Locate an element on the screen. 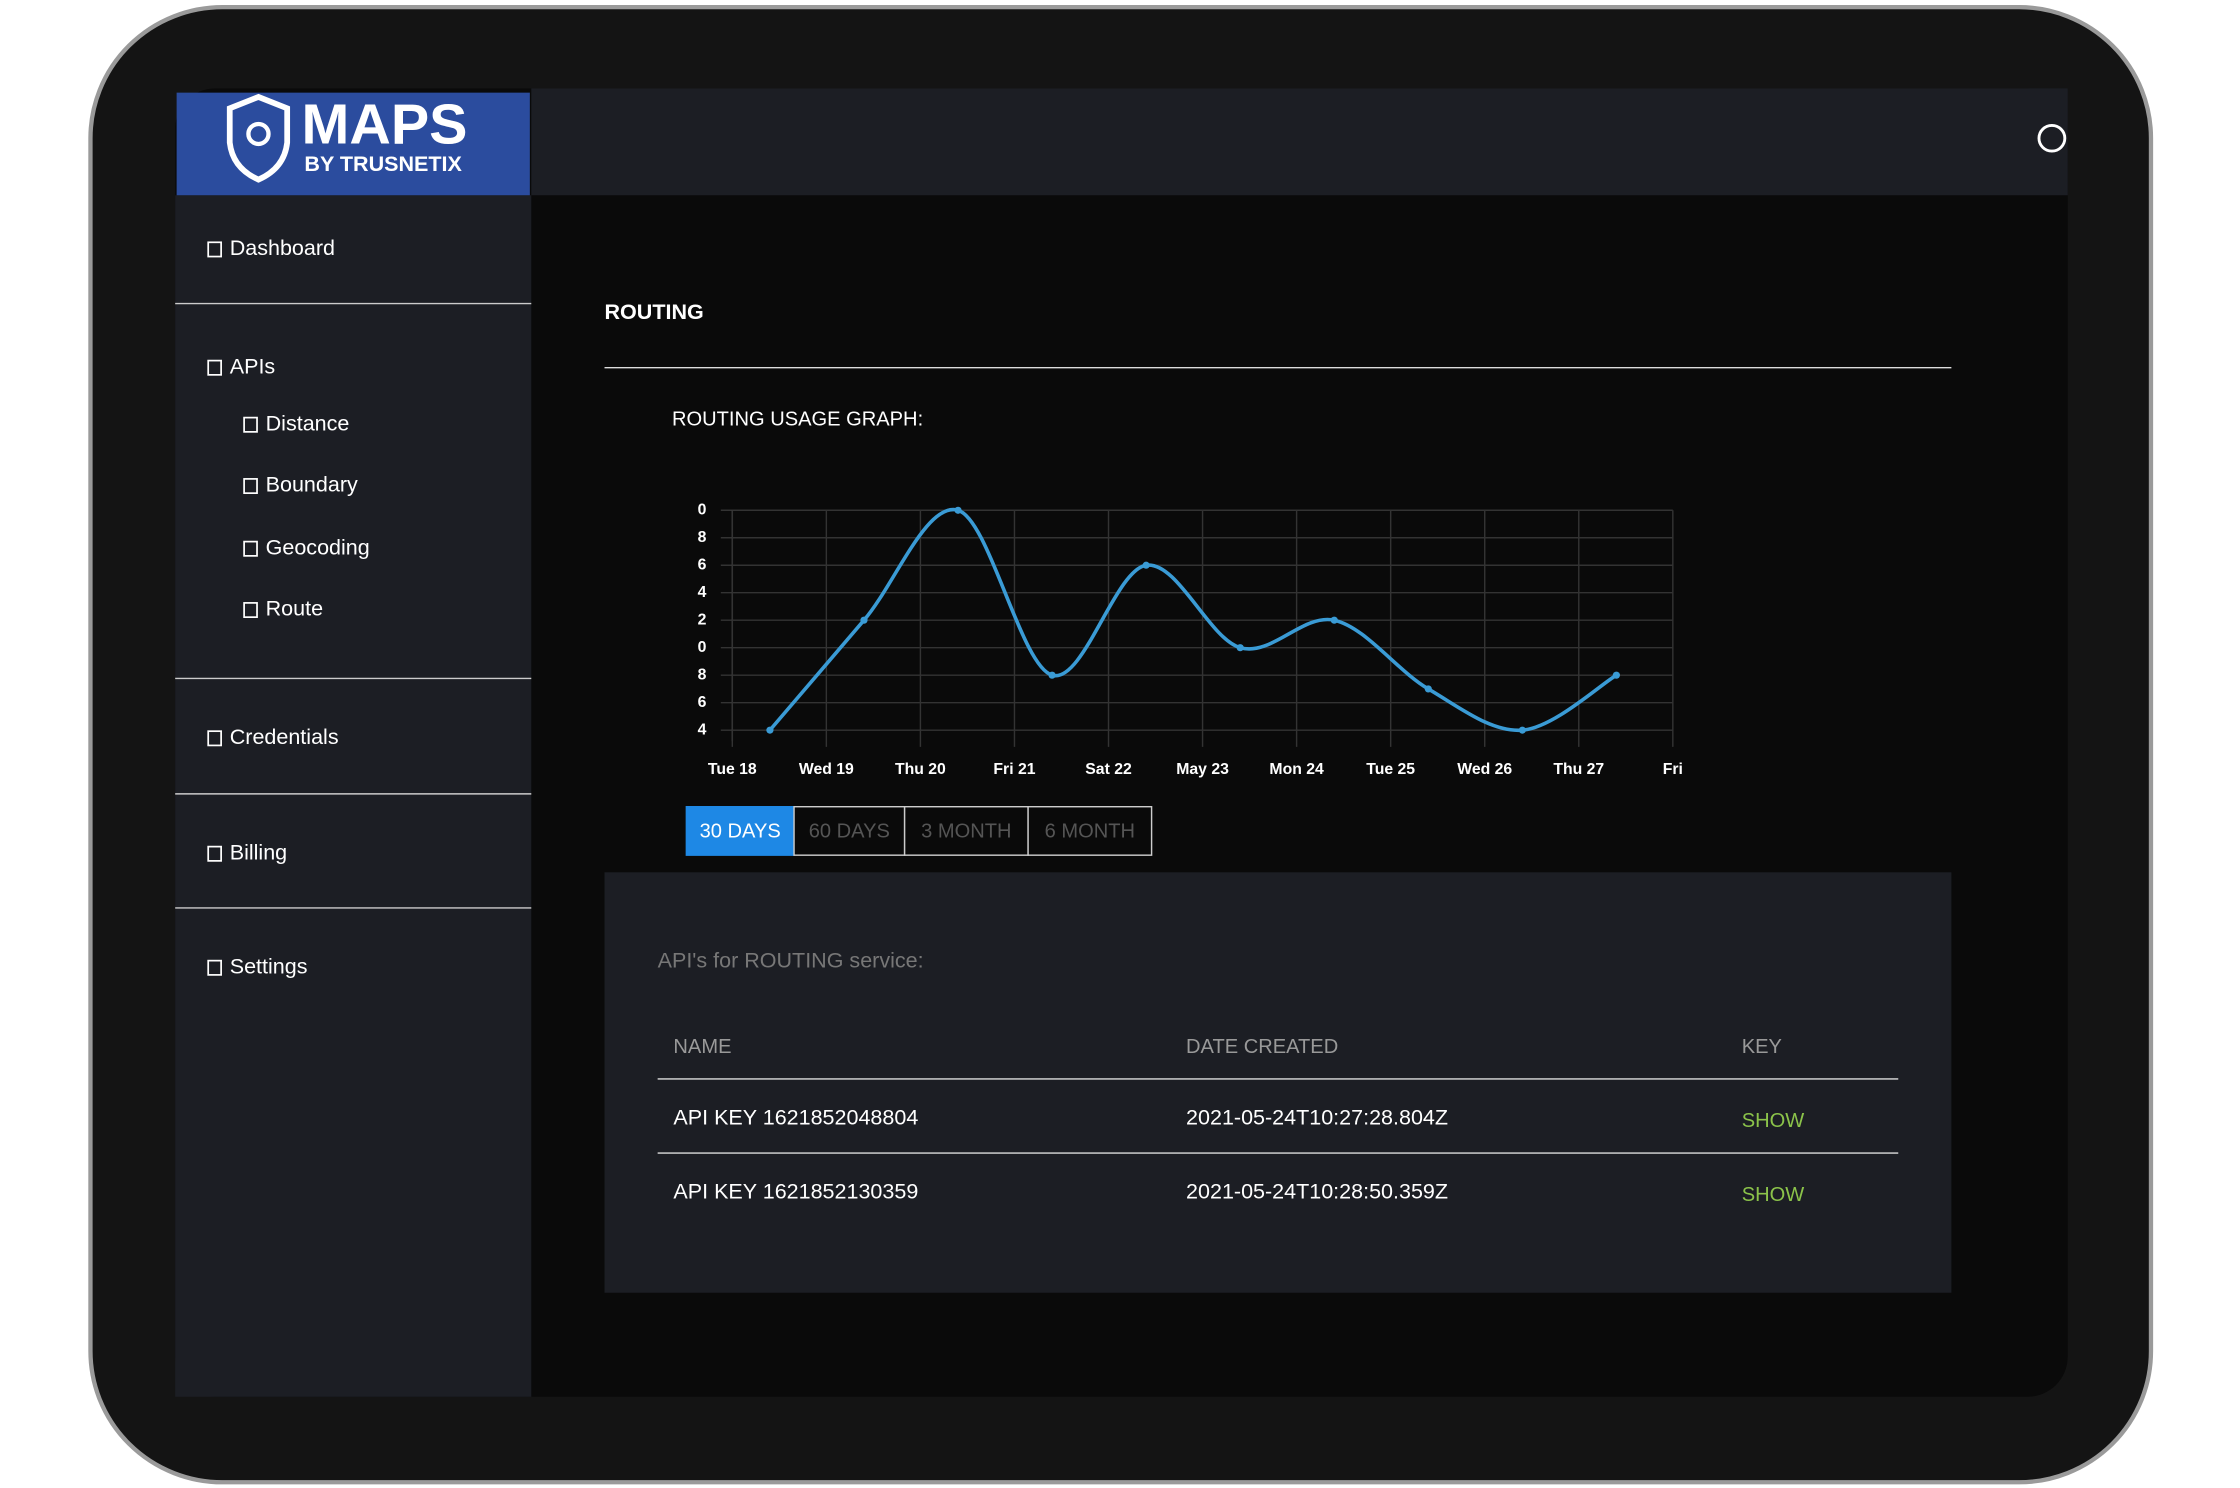 The height and width of the screenshot is (1488, 2240). x-tick-label: May 23 is located at coordinates (1202, 769).